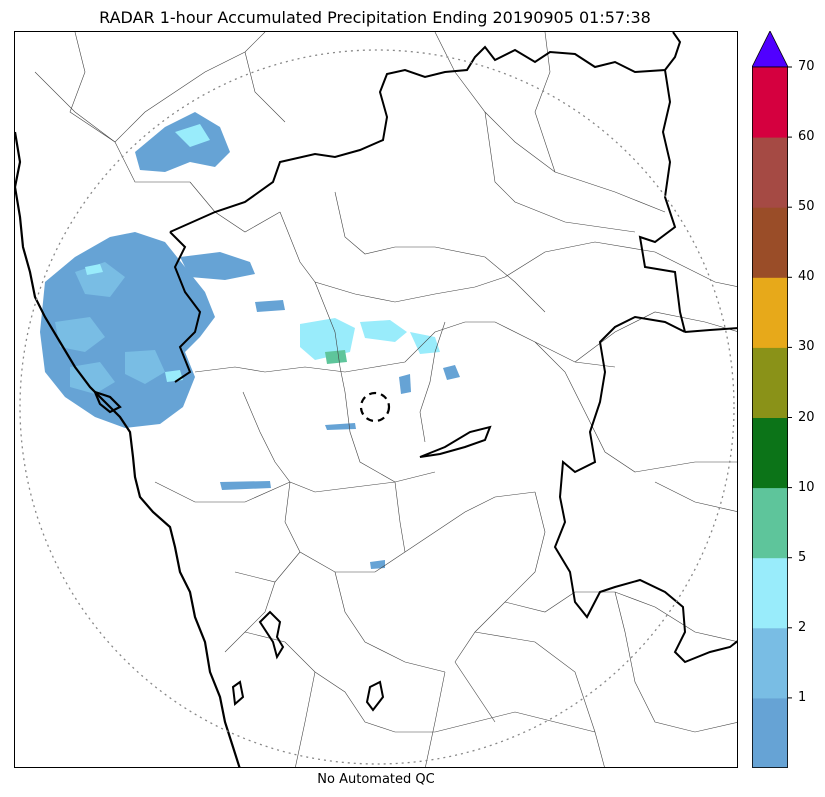  What do you see at coordinates (802, 627) in the screenshot?
I see `colorbar-tick-label: 2` at bounding box center [802, 627].